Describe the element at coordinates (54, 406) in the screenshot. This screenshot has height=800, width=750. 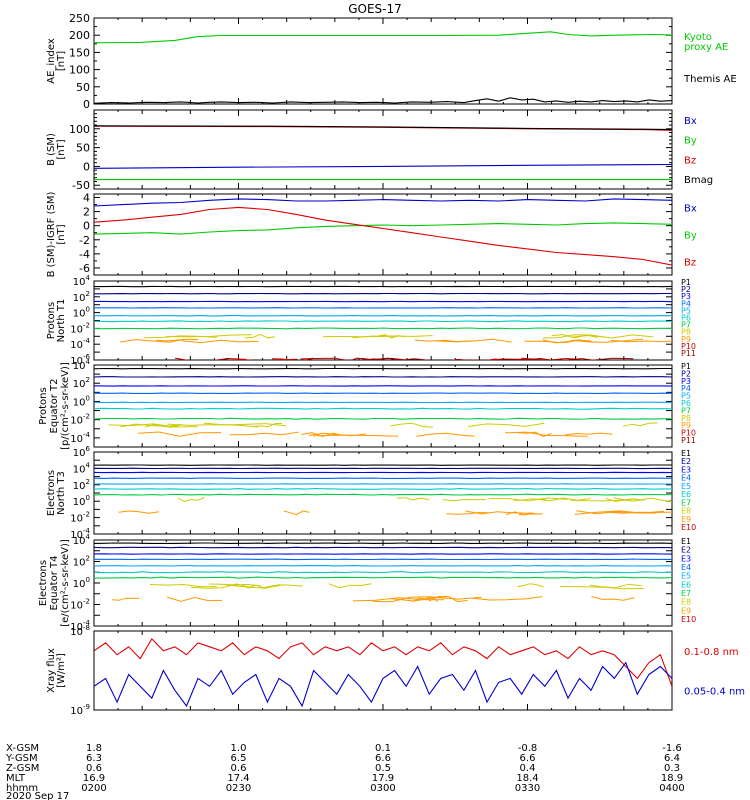
I see `y-axis-label: Equator T2` at that location.